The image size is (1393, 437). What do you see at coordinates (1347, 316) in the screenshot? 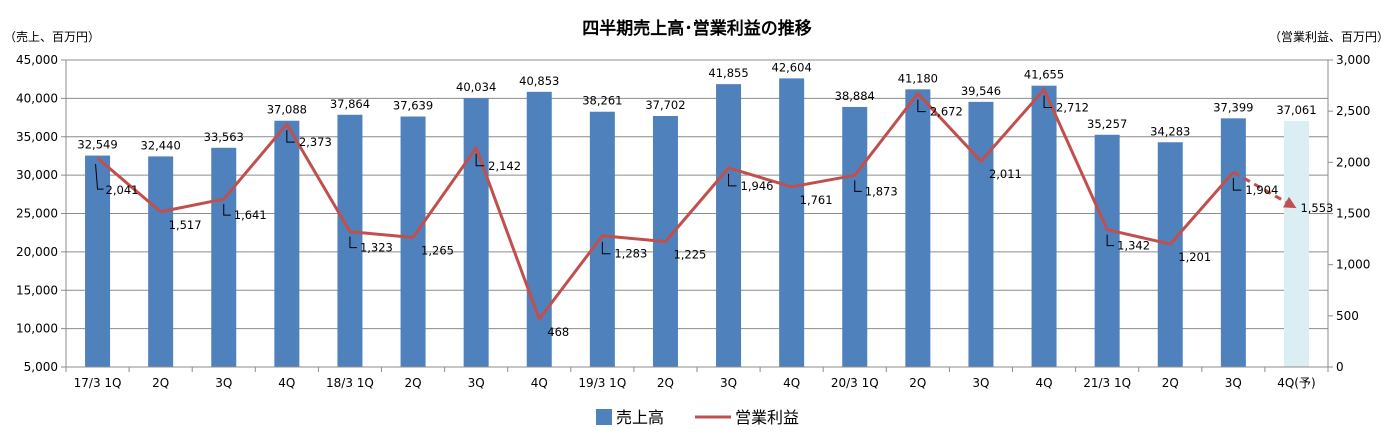
I see `y-right-tick-label: 500` at bounding box center [1347, 316].